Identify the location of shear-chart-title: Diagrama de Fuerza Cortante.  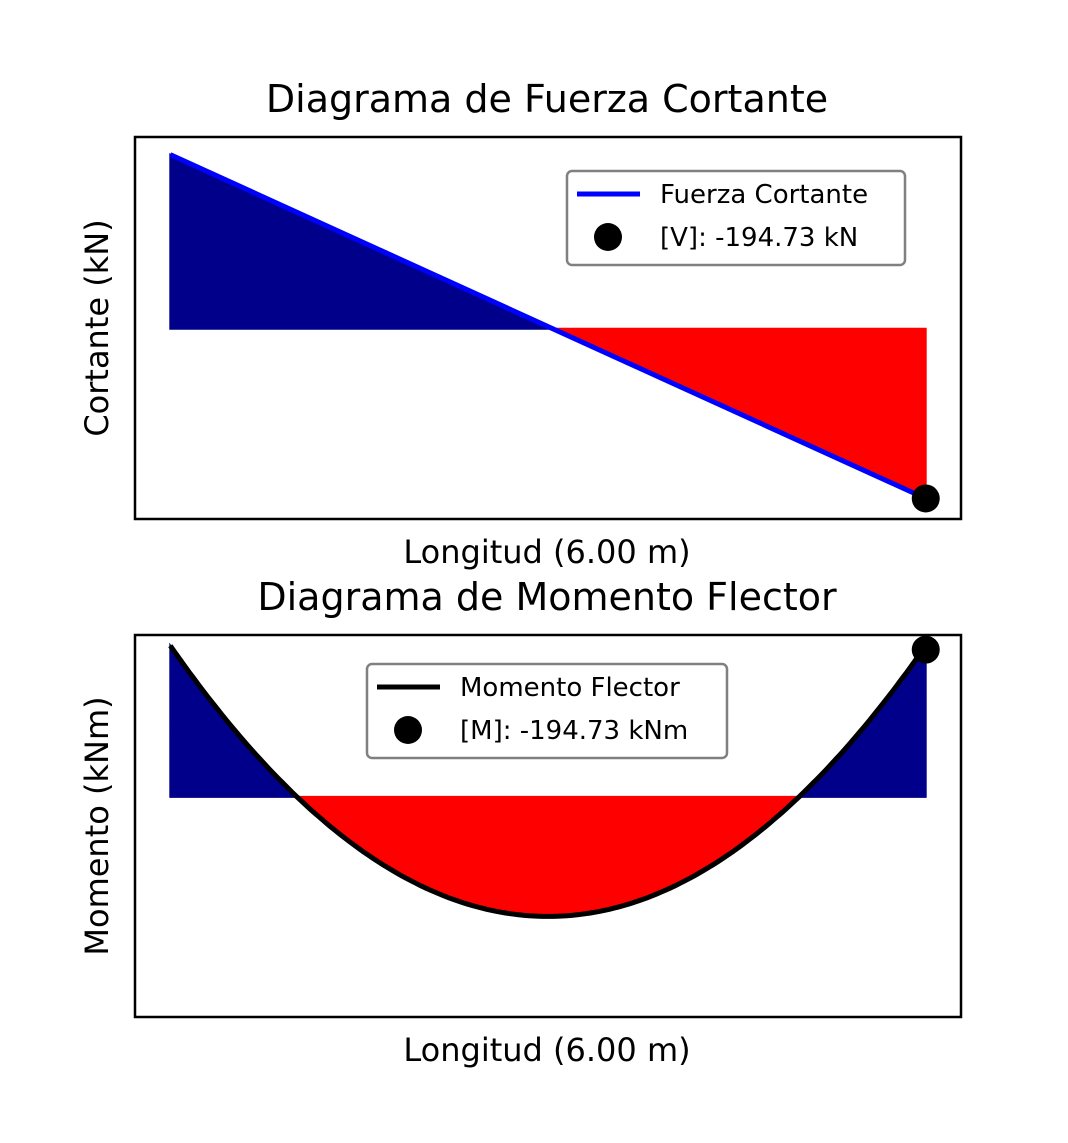
(547, 99).